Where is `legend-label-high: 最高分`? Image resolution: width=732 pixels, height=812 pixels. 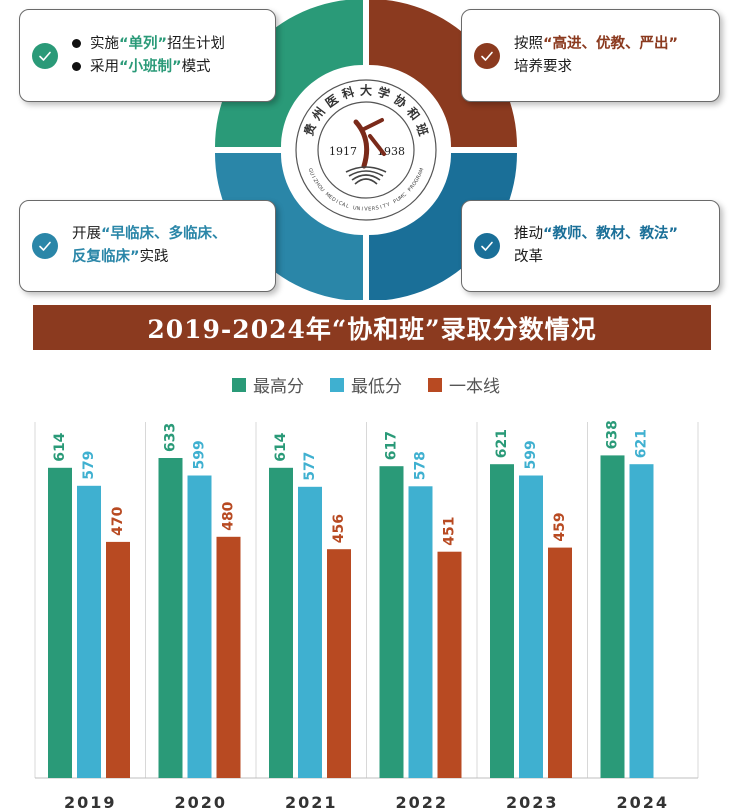
legend-label-high: 最高分 is located at coordinates (278, 387).